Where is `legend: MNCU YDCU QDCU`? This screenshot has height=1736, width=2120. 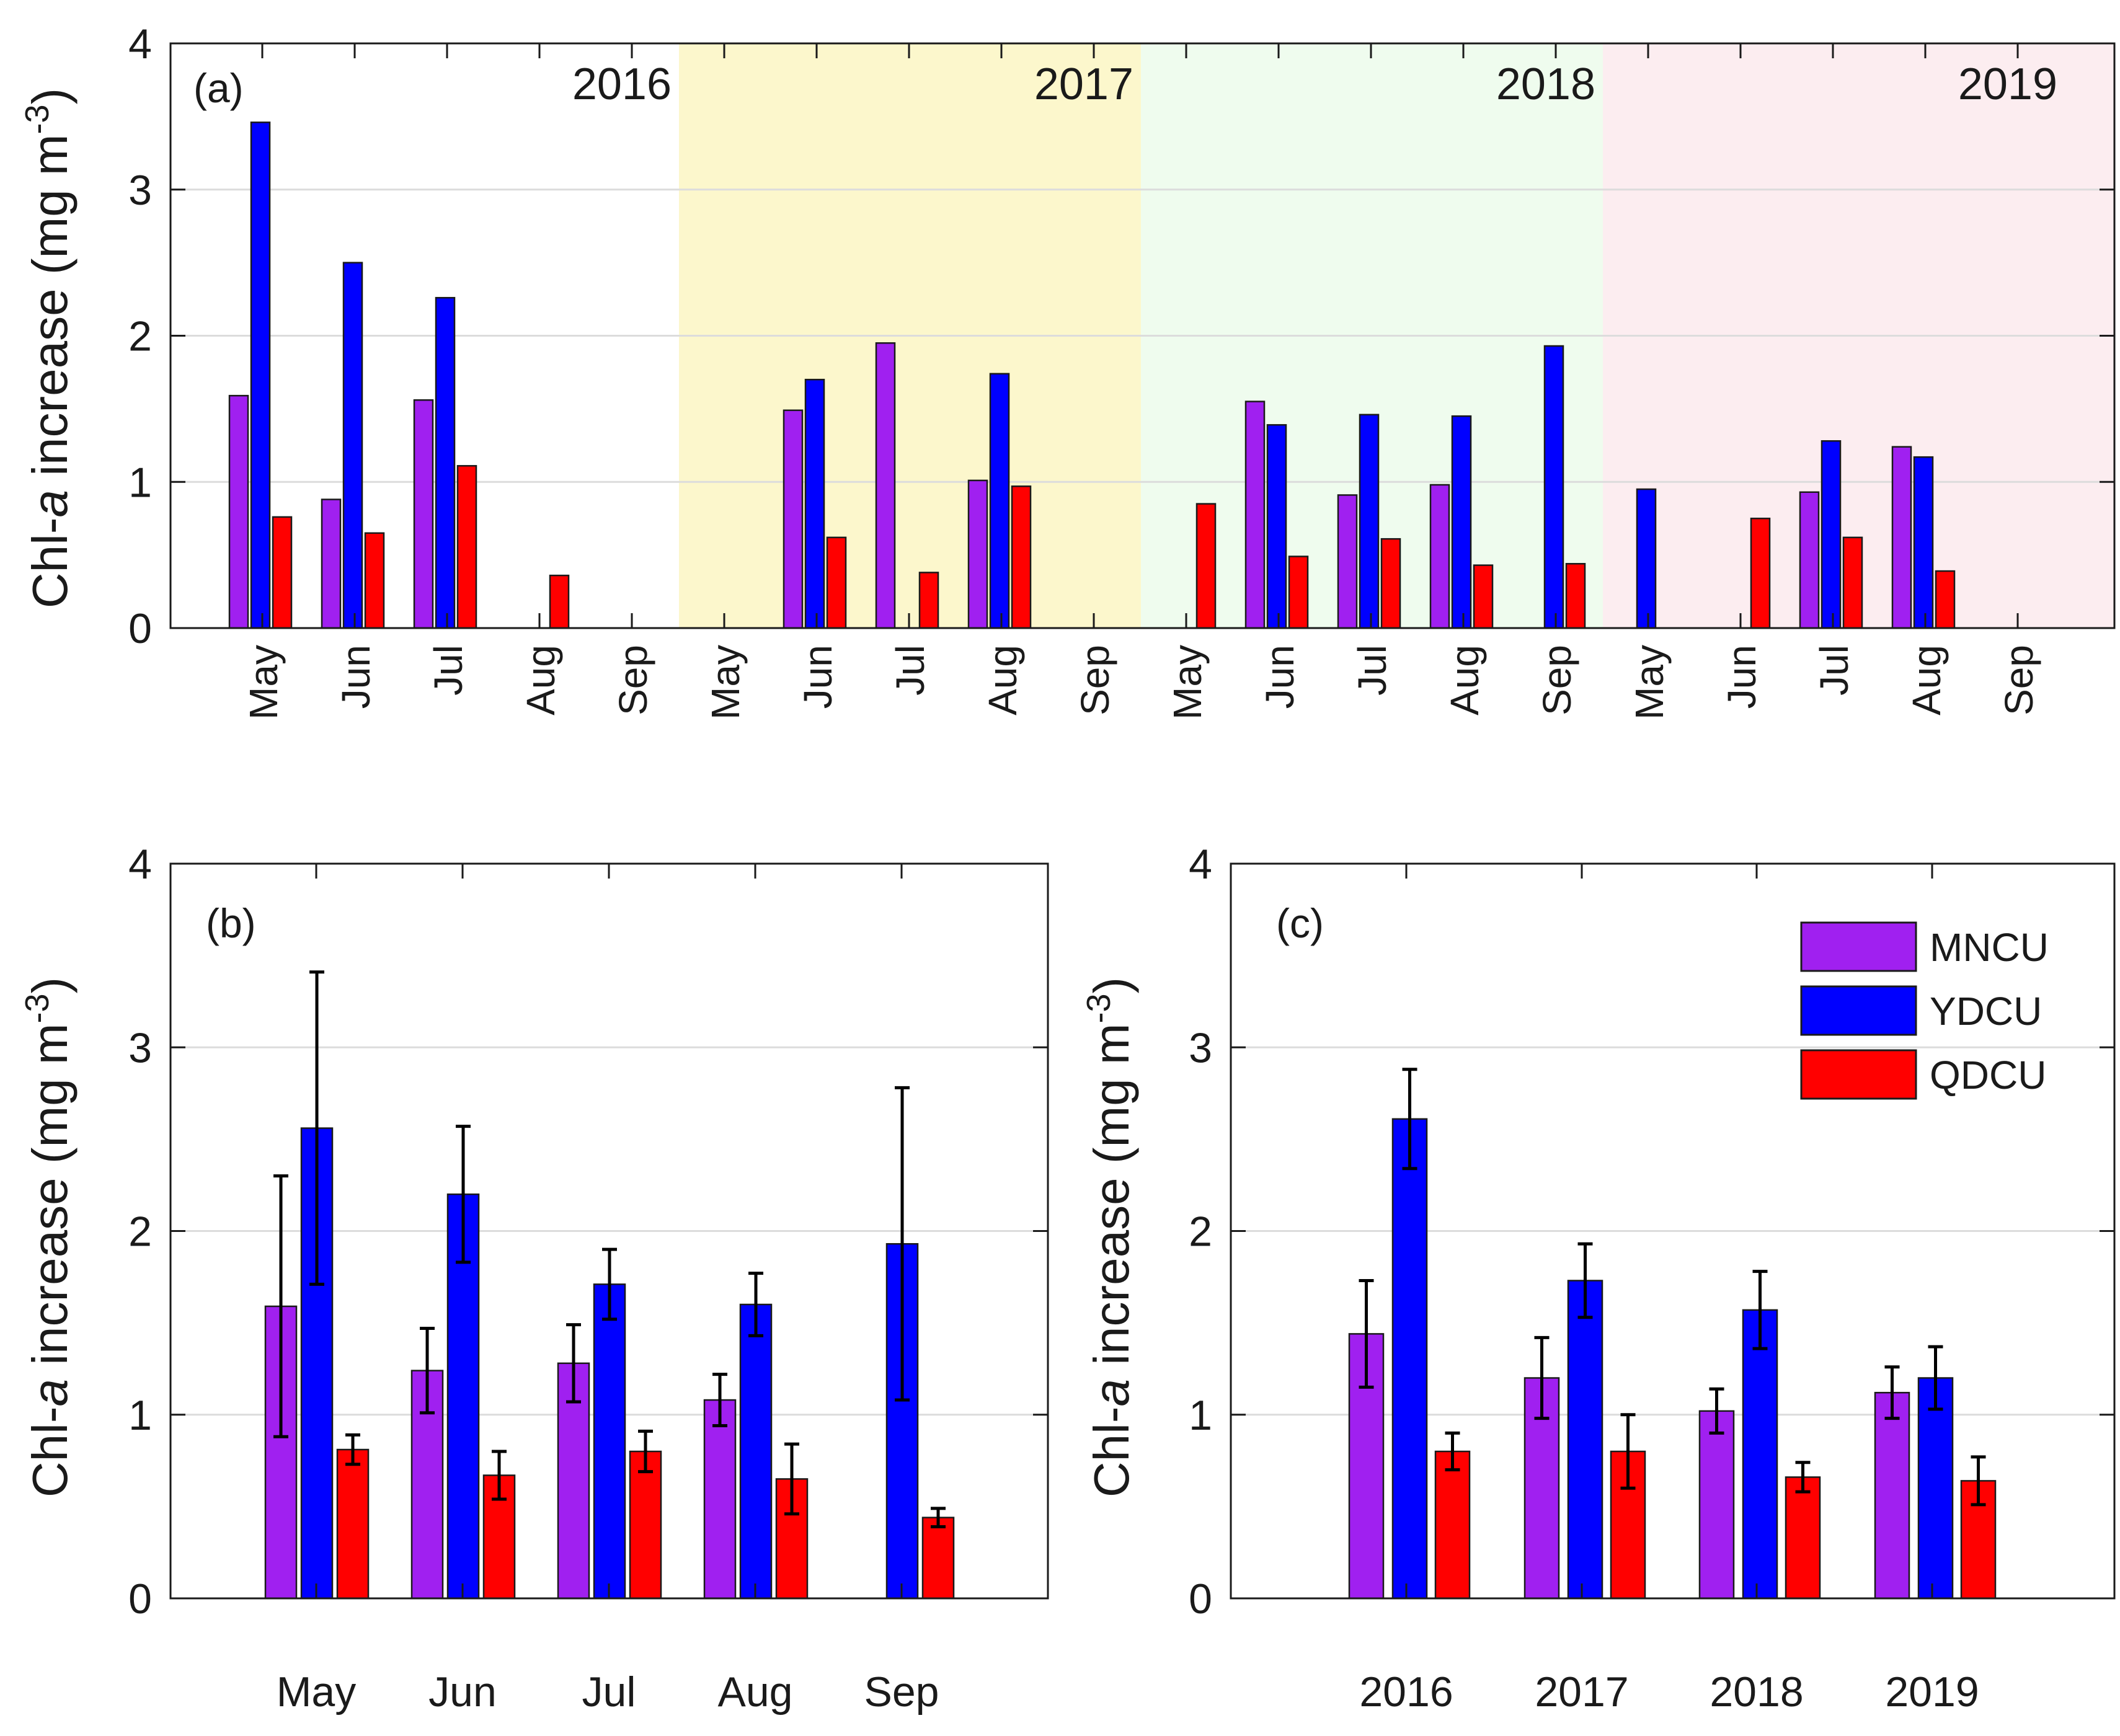
legend: MNCU YDCU QDCU is located at coordinates (1924, 1010).